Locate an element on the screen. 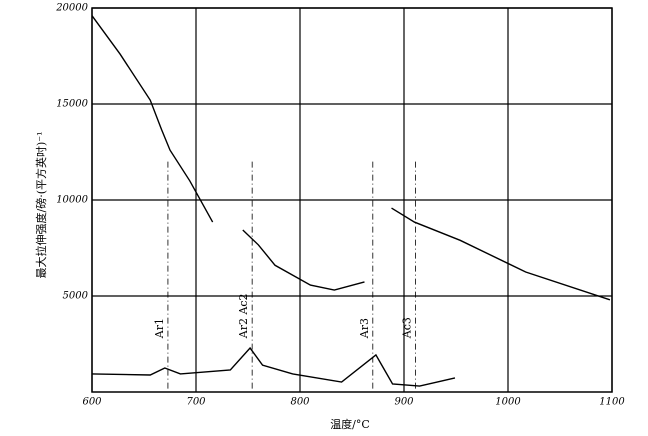  annotation-label: Ac3 is located at coordinates (406, 328).